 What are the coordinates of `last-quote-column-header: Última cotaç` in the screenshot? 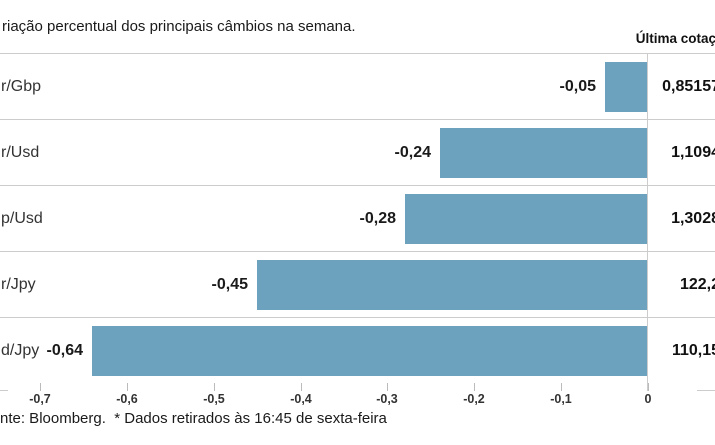 It's located at (675, 38).